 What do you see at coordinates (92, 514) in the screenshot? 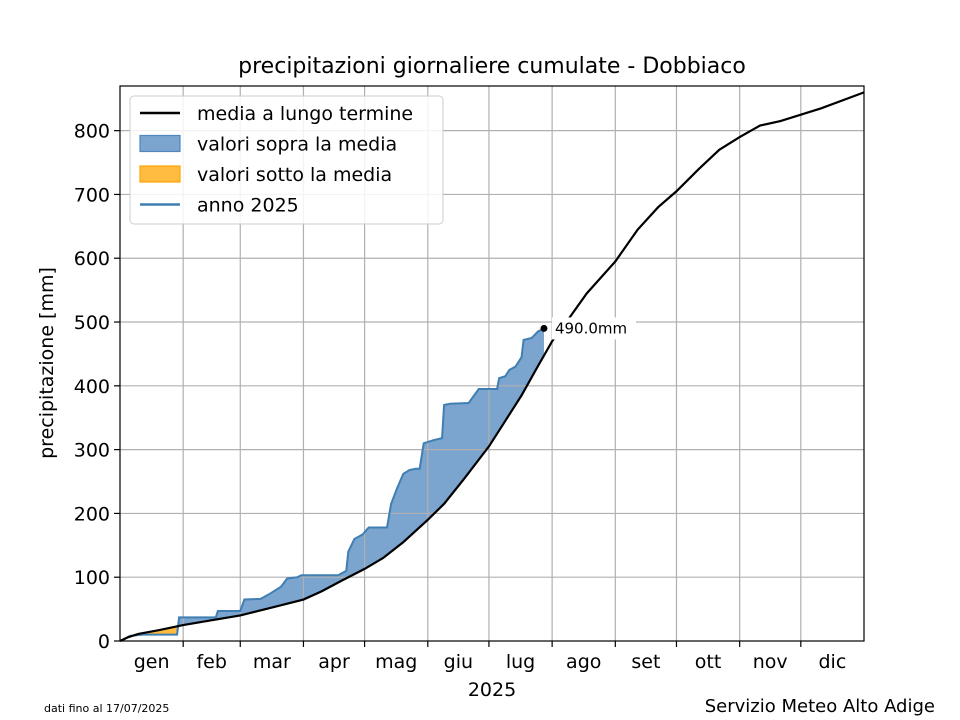
I see `y-tick-label: 200` at bounding box center [92, 514].